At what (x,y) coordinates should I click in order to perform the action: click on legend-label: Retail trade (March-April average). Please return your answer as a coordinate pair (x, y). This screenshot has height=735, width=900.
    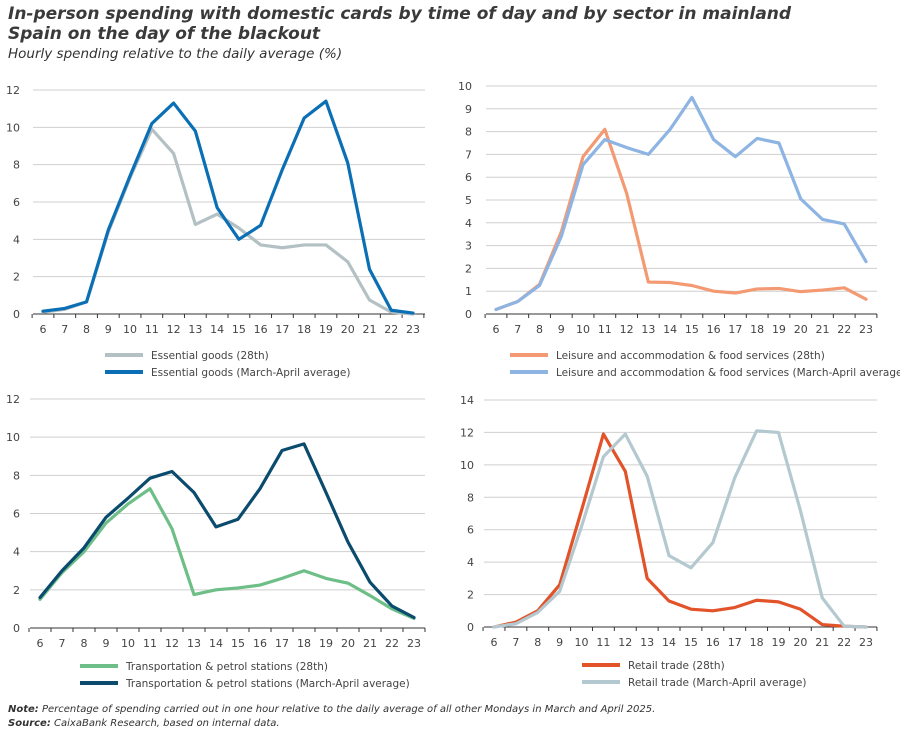
    Looking at the image, I should click on (717, 683).